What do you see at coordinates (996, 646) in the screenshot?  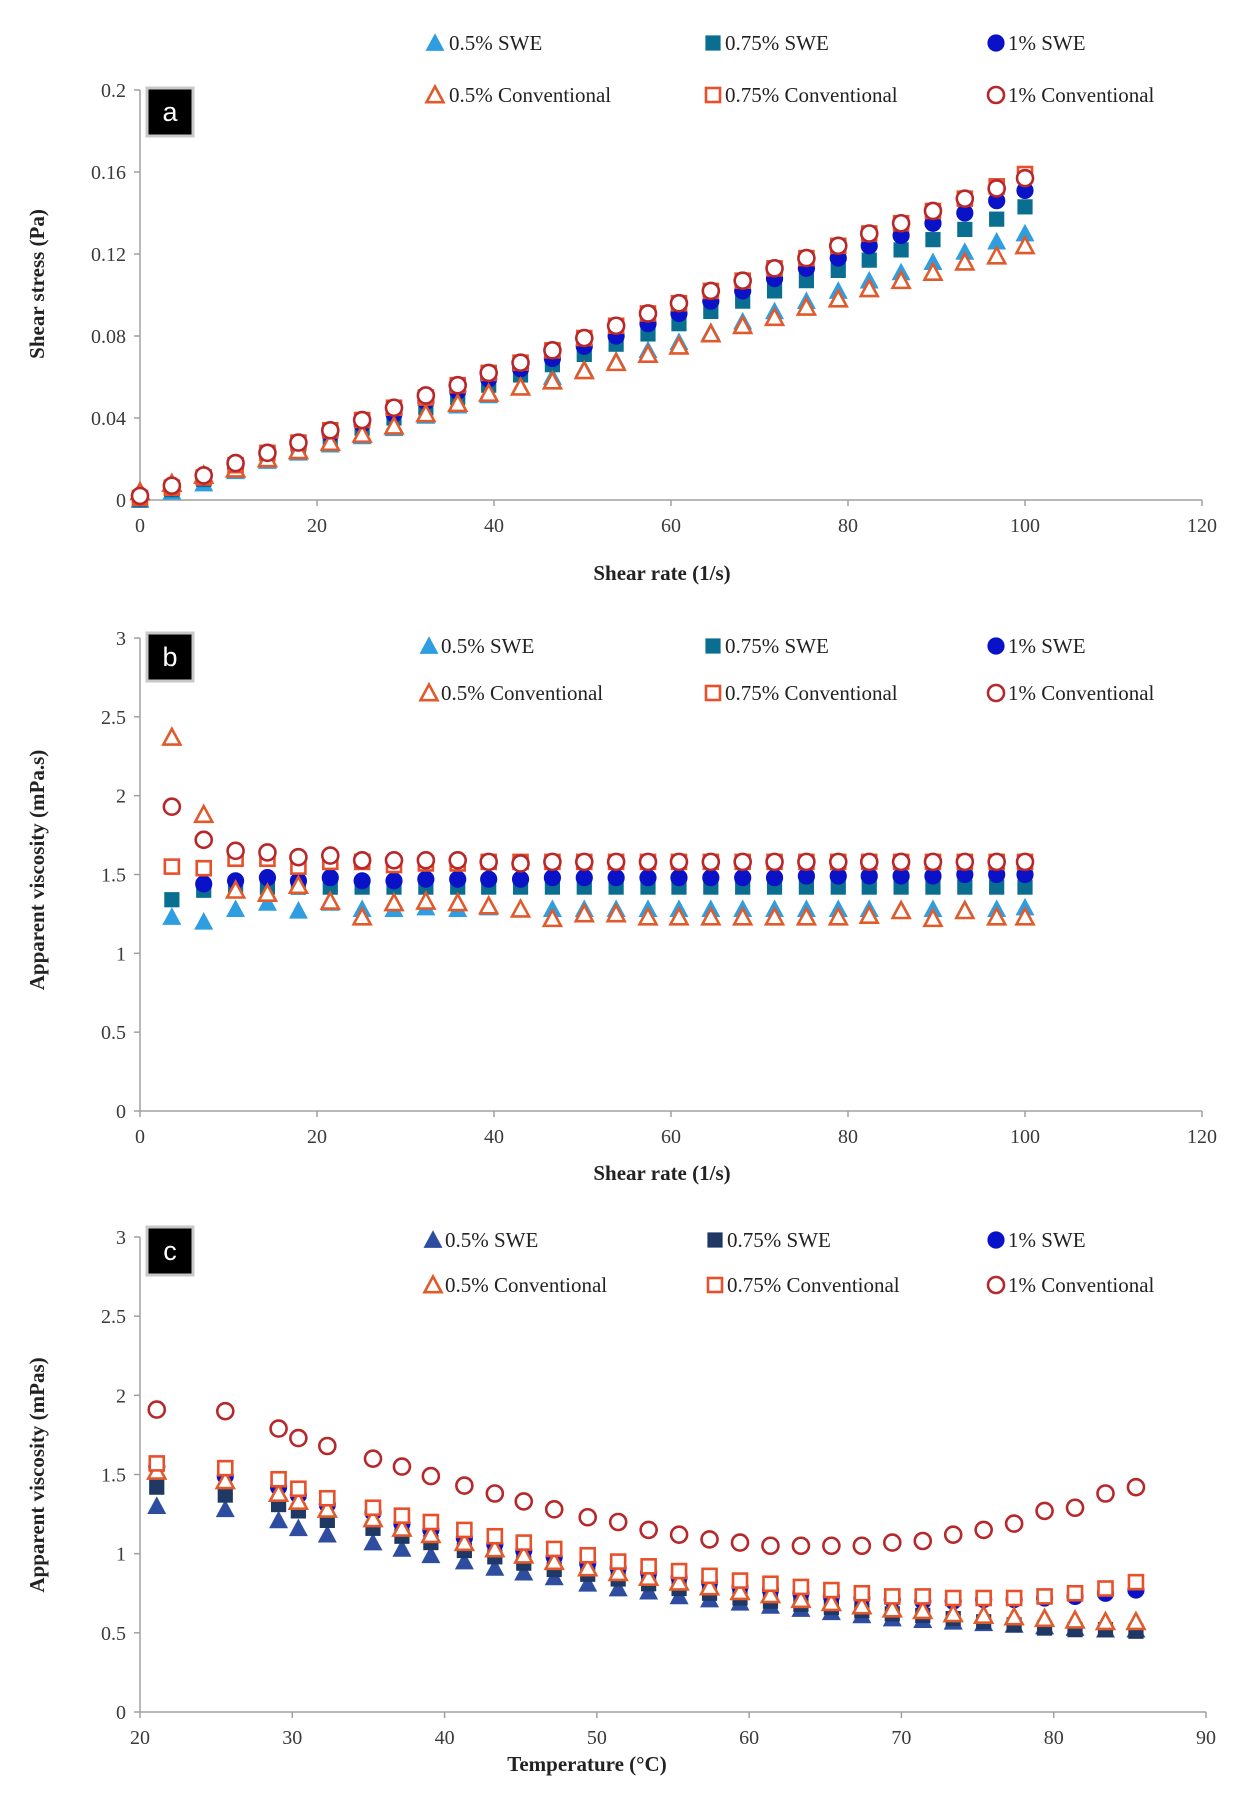 I see `legend-marker-1-swe` at bounding box center [996, 646].